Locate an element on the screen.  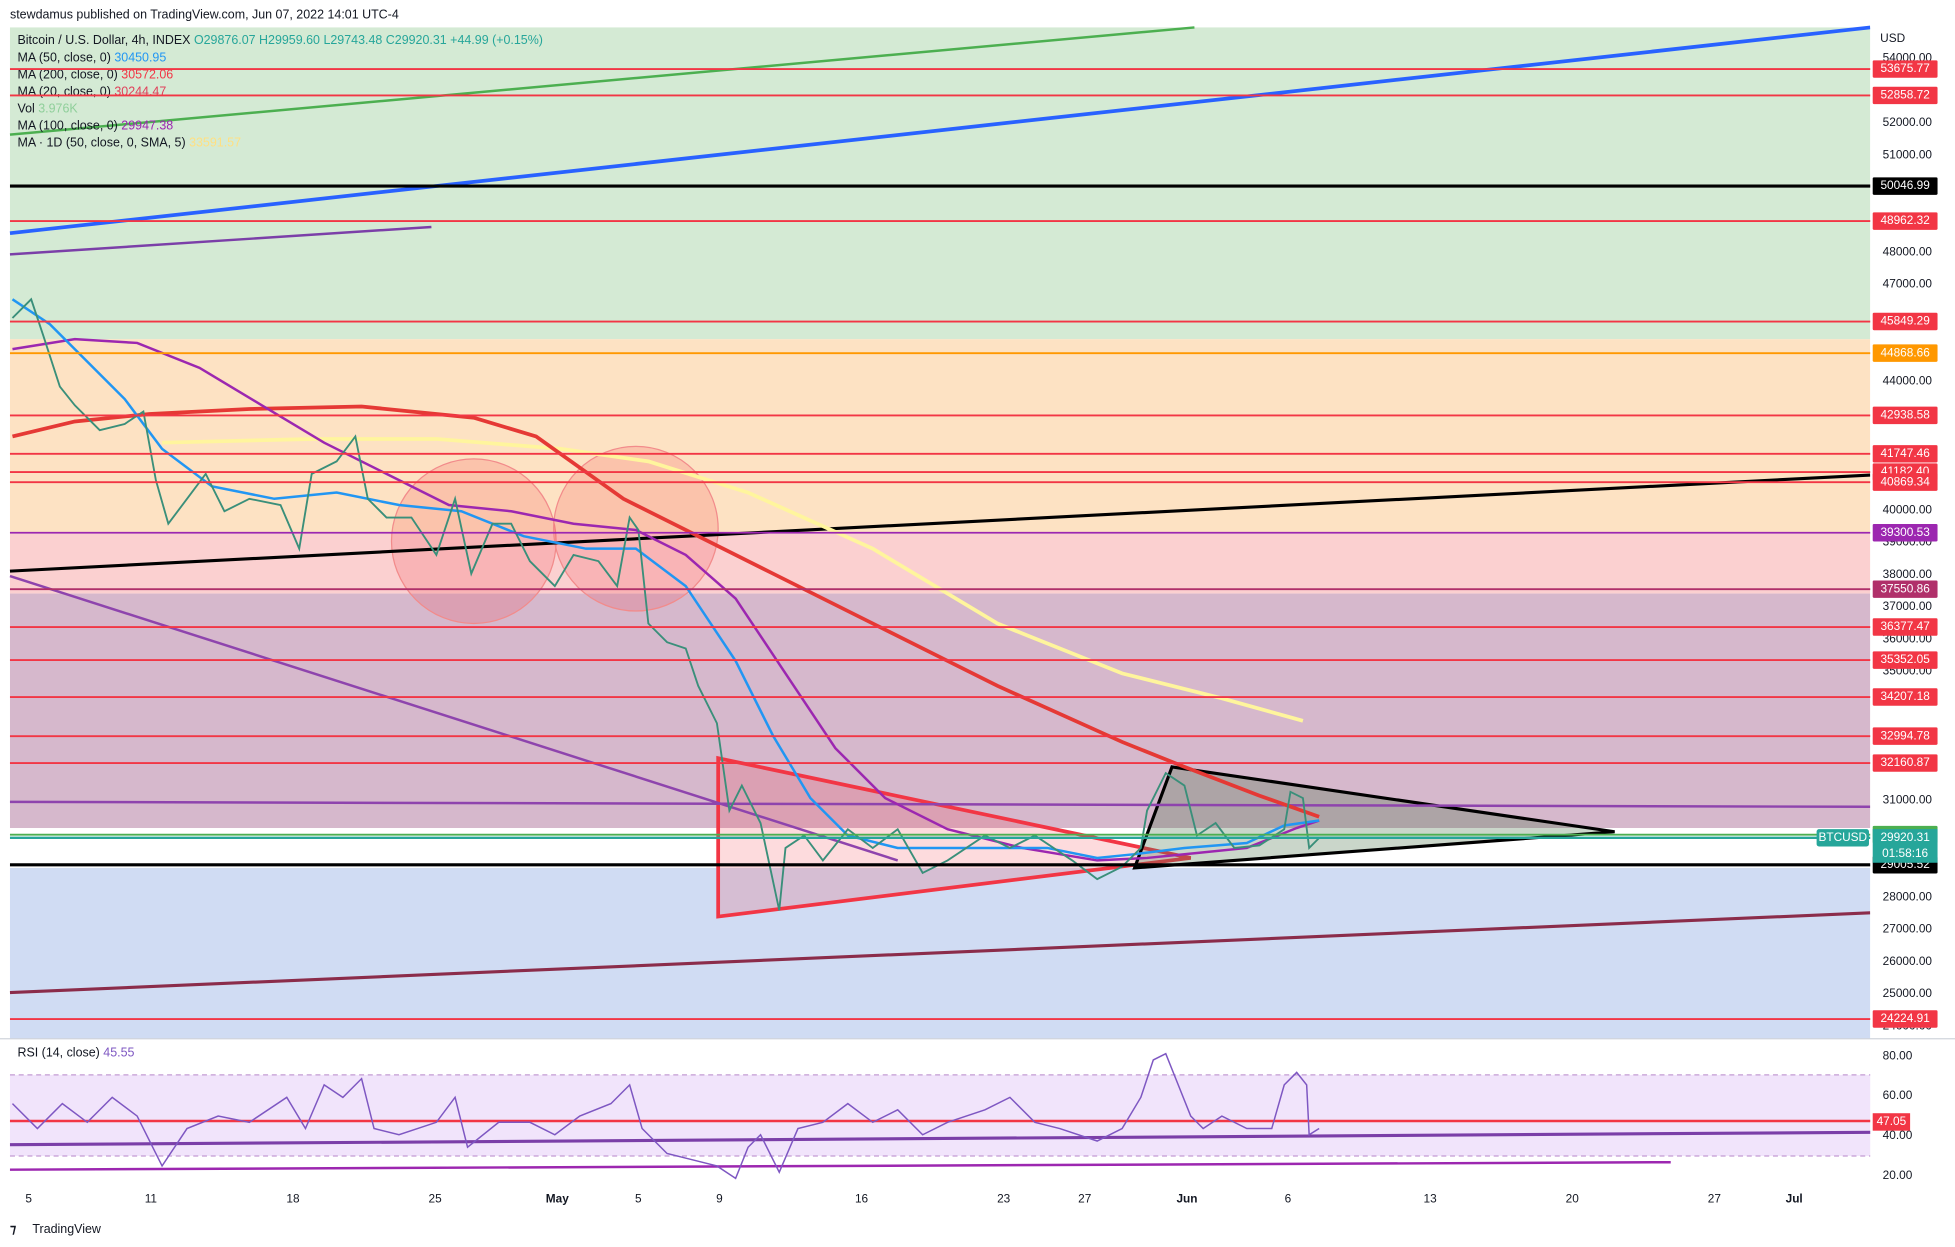
time-axis-label: 9 is located at coordinates (719, 1199).